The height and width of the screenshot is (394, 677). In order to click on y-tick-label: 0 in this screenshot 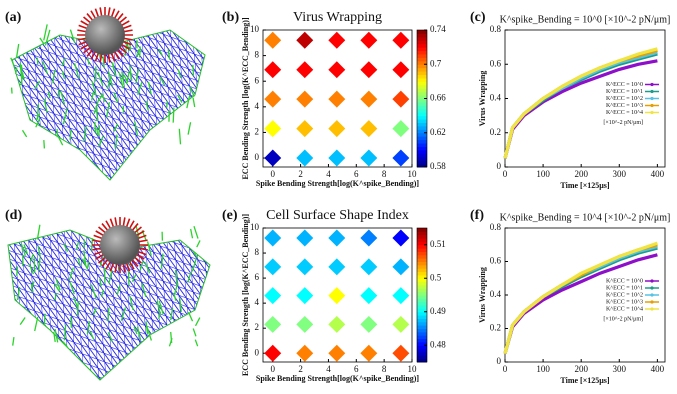, I will do `click(257, 157)`.